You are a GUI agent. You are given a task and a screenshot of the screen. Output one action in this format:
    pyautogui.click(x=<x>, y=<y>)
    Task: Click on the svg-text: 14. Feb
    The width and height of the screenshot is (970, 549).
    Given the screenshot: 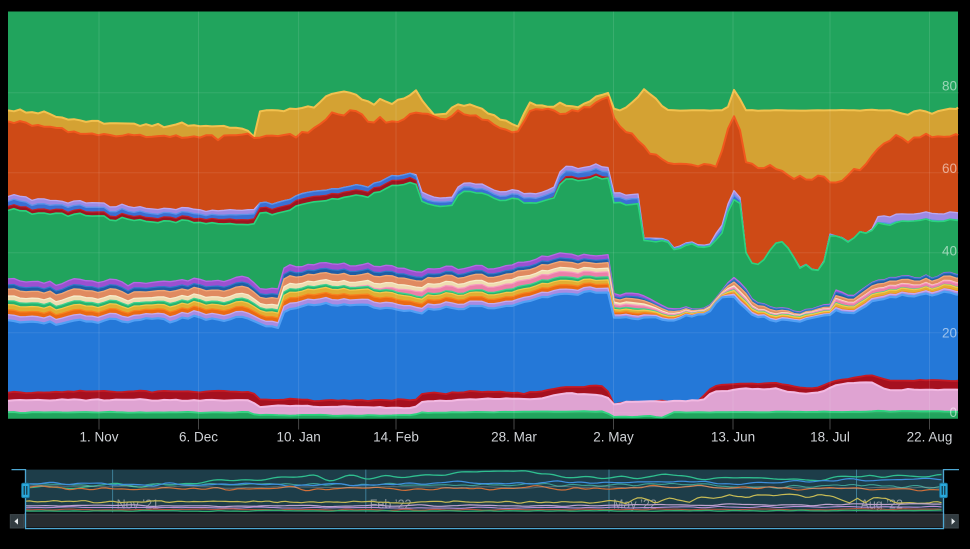 What is the action you would take?
    pyautogui.click(x=396, y=437)
    